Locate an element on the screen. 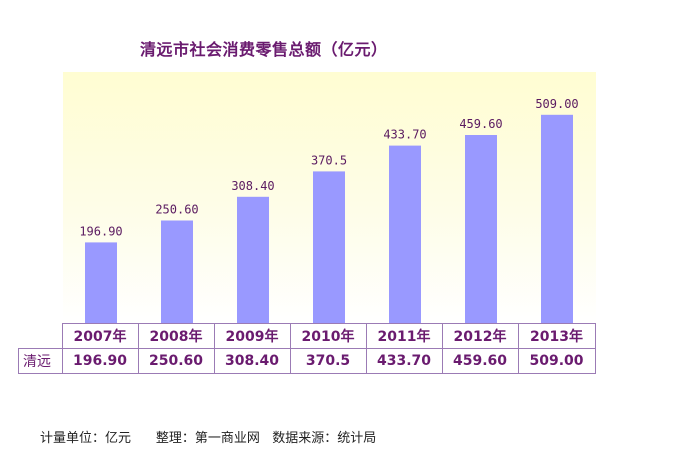 This screenshot has width=695, height=476. table-value-cell: 250.60 is located at coordinates (176, 361).